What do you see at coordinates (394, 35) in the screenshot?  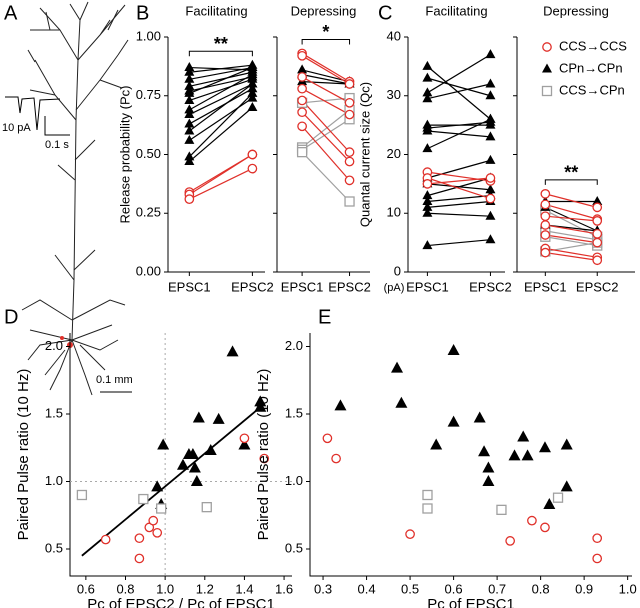 I see `y-tick-label: 40` at bounding box center [394, 35].